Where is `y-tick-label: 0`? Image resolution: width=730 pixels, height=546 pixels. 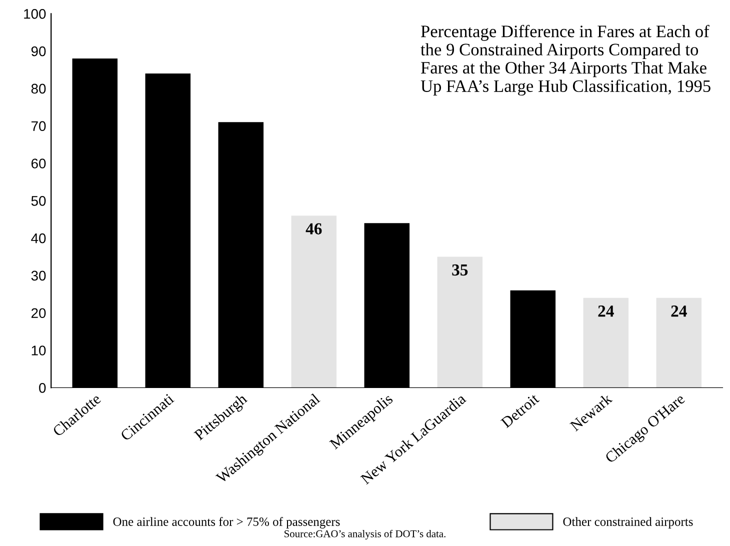
y-tick-label: 0 is located at coordinates (42, 387).